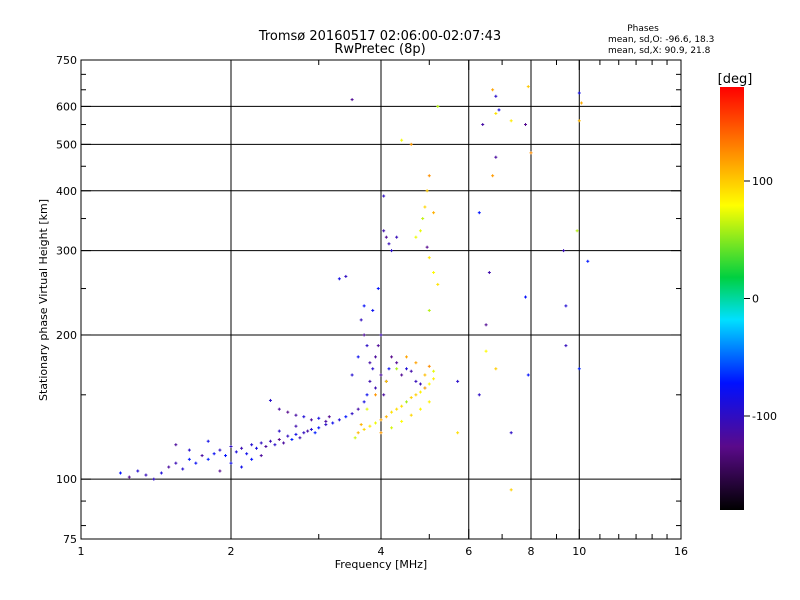  I want to click on y-tick-label: 400, so click(66, 191).